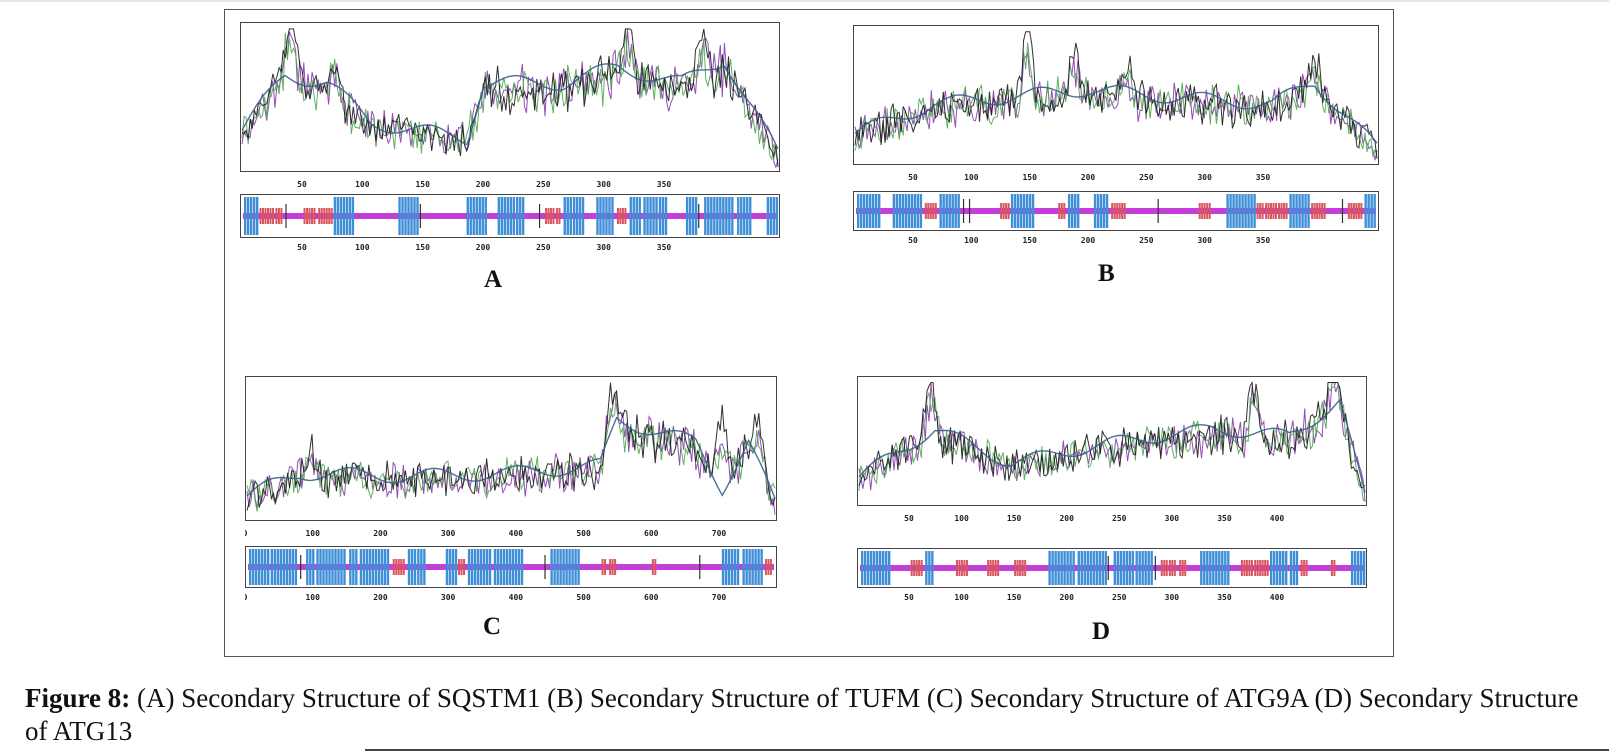  I want to click on panel-a-strip-tick-label: 150, so click(422, 247).